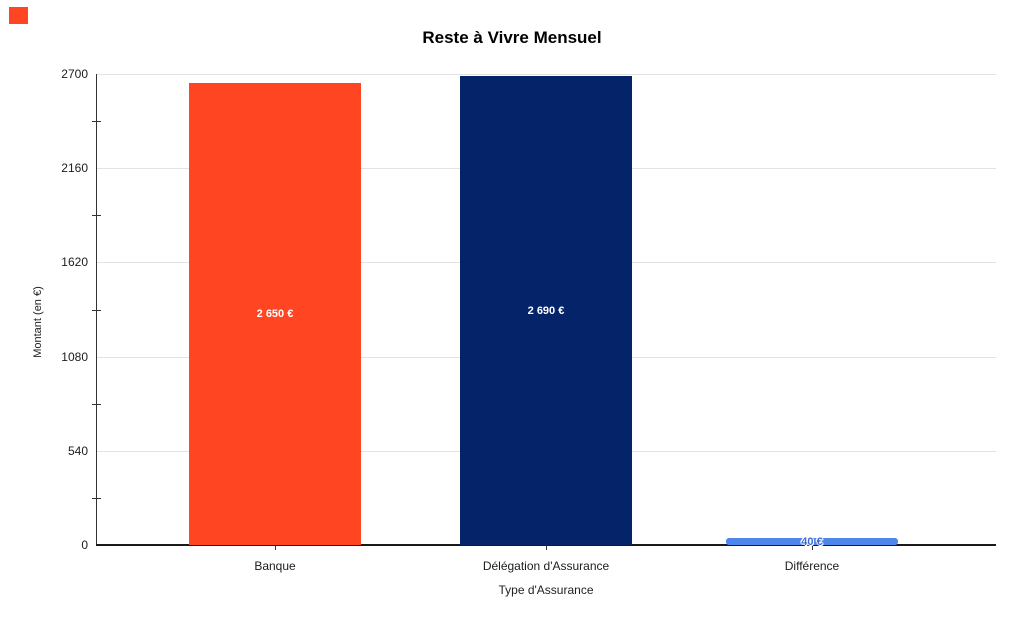 The height and width of the screenshot is (631, 1024). I want to click on bar-diff-rence, so click(812, 541).